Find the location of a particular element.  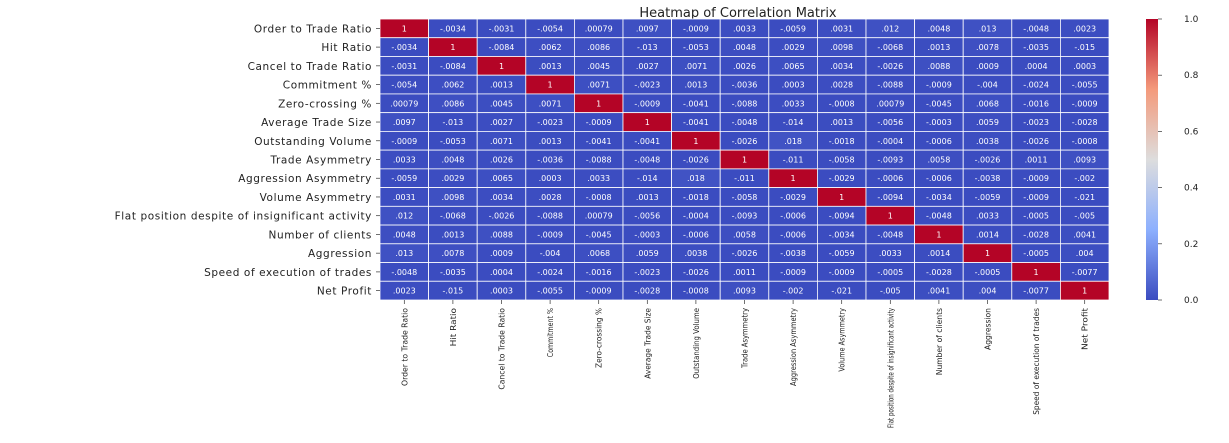

heatmap-cell-label: -.0036 is located at coordinates (550, 160).